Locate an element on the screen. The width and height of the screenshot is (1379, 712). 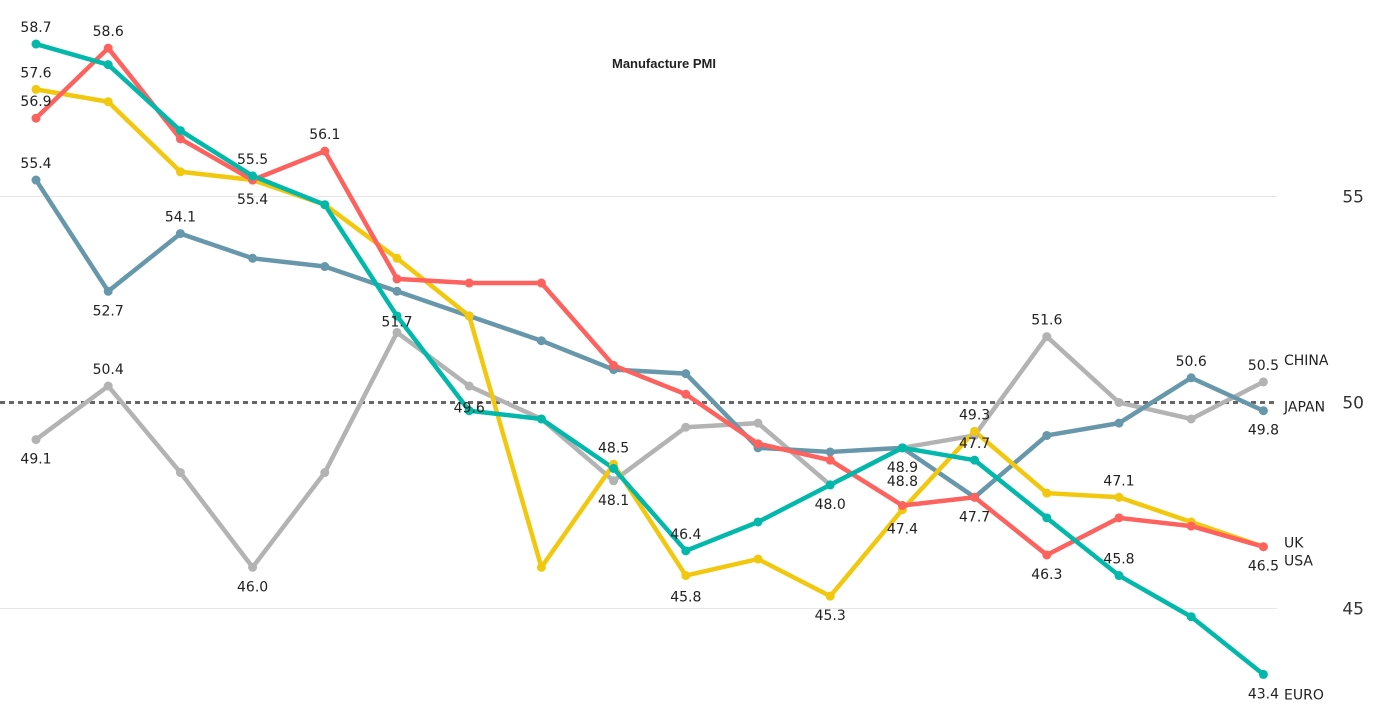
data-label: 48.0 is located at coordinates (830, 505).